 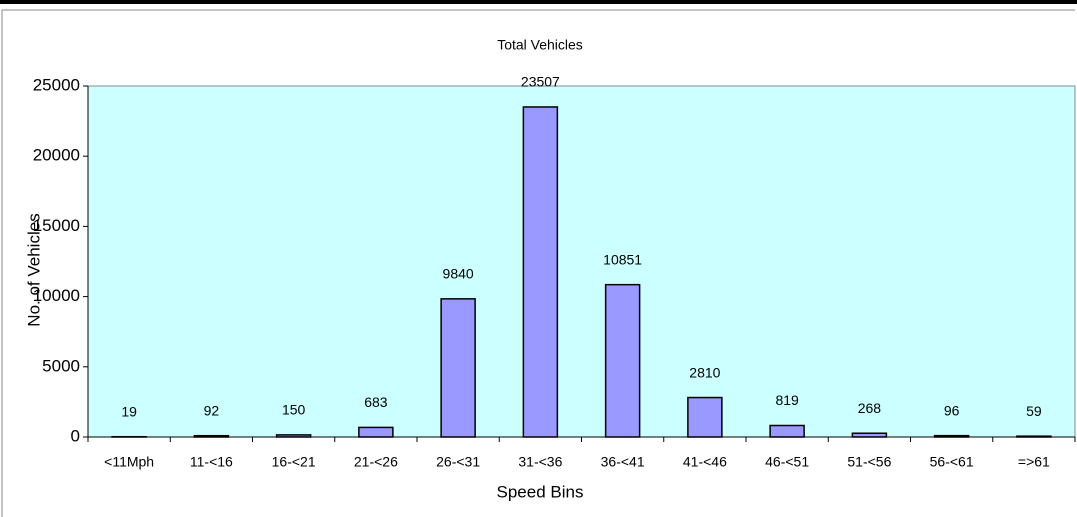 What do you see at coordinates (212, 410) in the screenshot?
I see `data-label: 92` at bounding box center [212, 410].